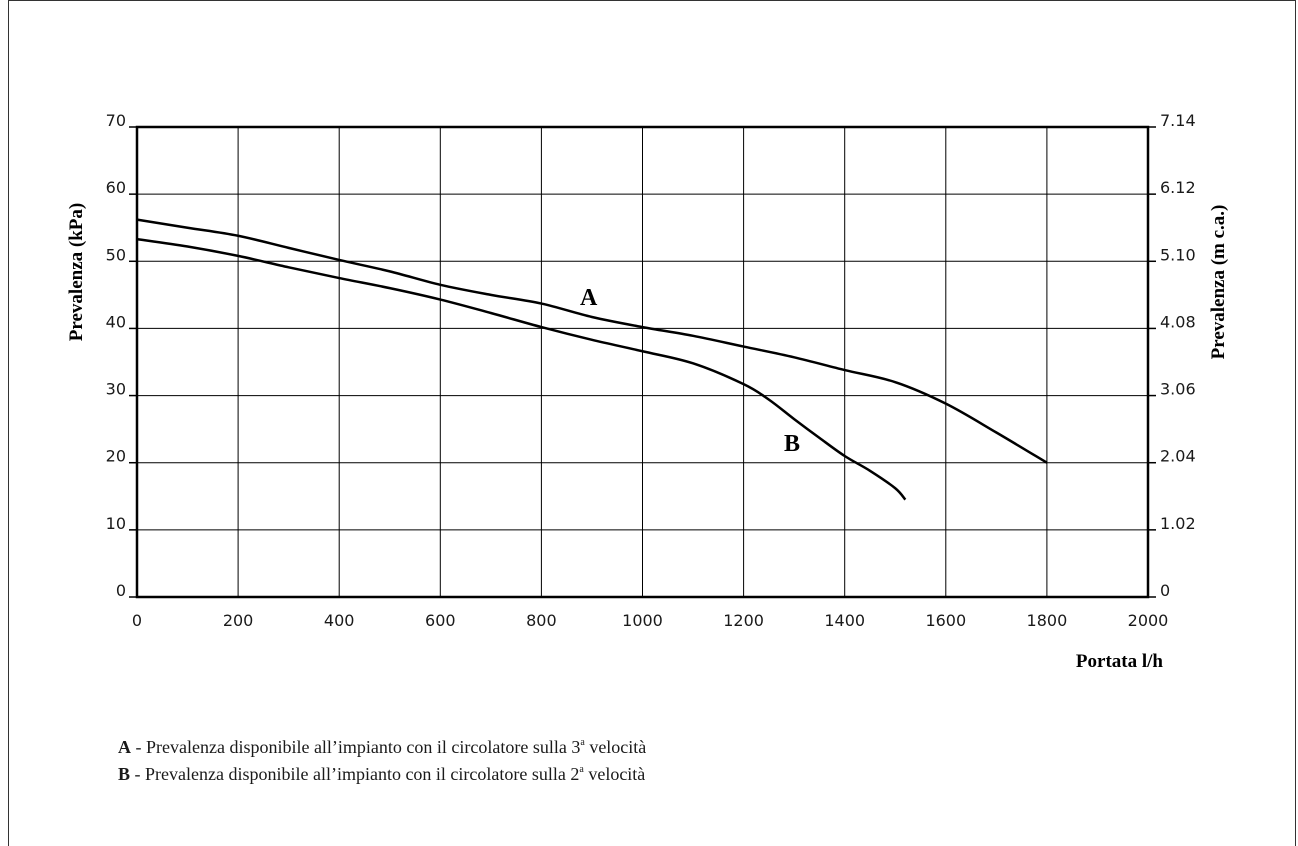  What do you see at coordinates (844, 620) in the screenshot?
I see `x-tick-label: 1400` at bounding box center [844, 620].